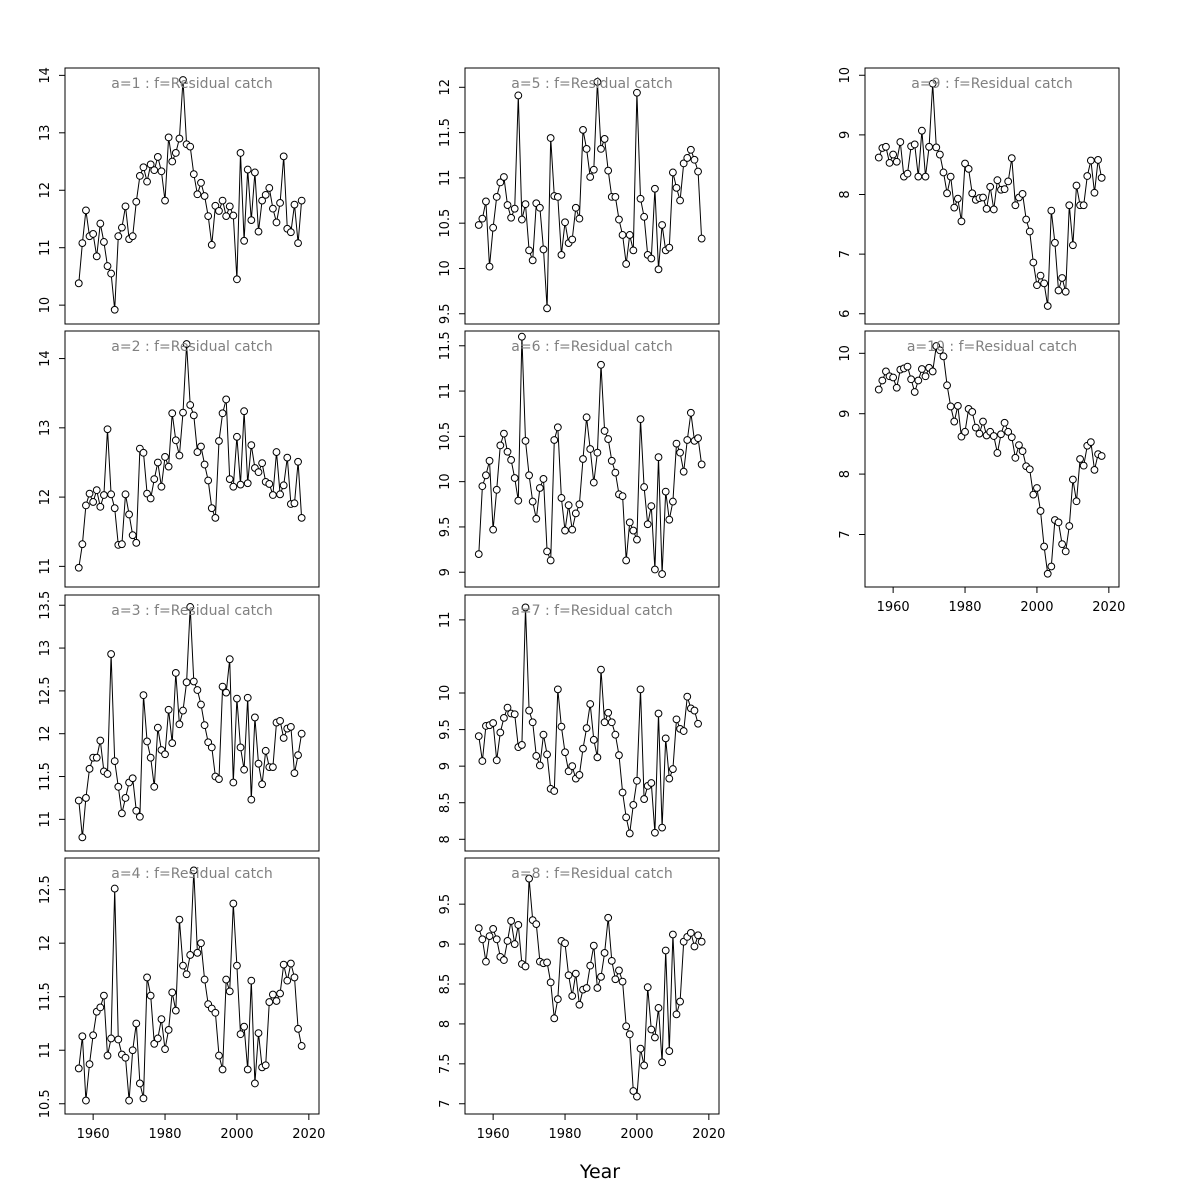 Image resolution: width=1200 pixels, height=1200 pixels. What do you see at coordinates (991, 84) in the screenshot?
I see `panel-title: a=9 : f=Residual catch` at bounding box center [991, 84].